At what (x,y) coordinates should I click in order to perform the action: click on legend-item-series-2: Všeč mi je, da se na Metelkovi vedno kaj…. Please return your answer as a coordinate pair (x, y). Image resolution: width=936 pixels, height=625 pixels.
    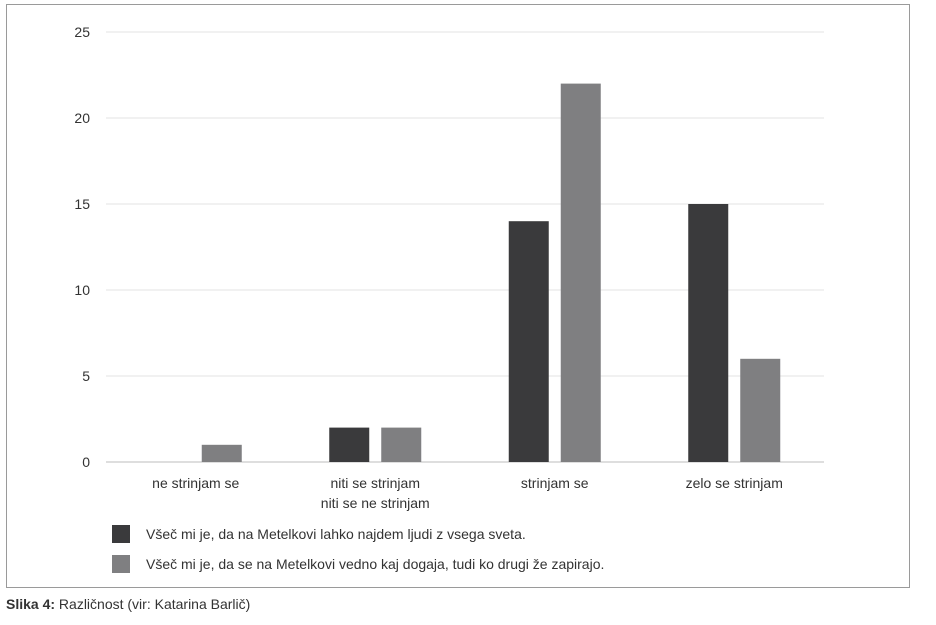
    Looking at the image, I should click on (358, 564).